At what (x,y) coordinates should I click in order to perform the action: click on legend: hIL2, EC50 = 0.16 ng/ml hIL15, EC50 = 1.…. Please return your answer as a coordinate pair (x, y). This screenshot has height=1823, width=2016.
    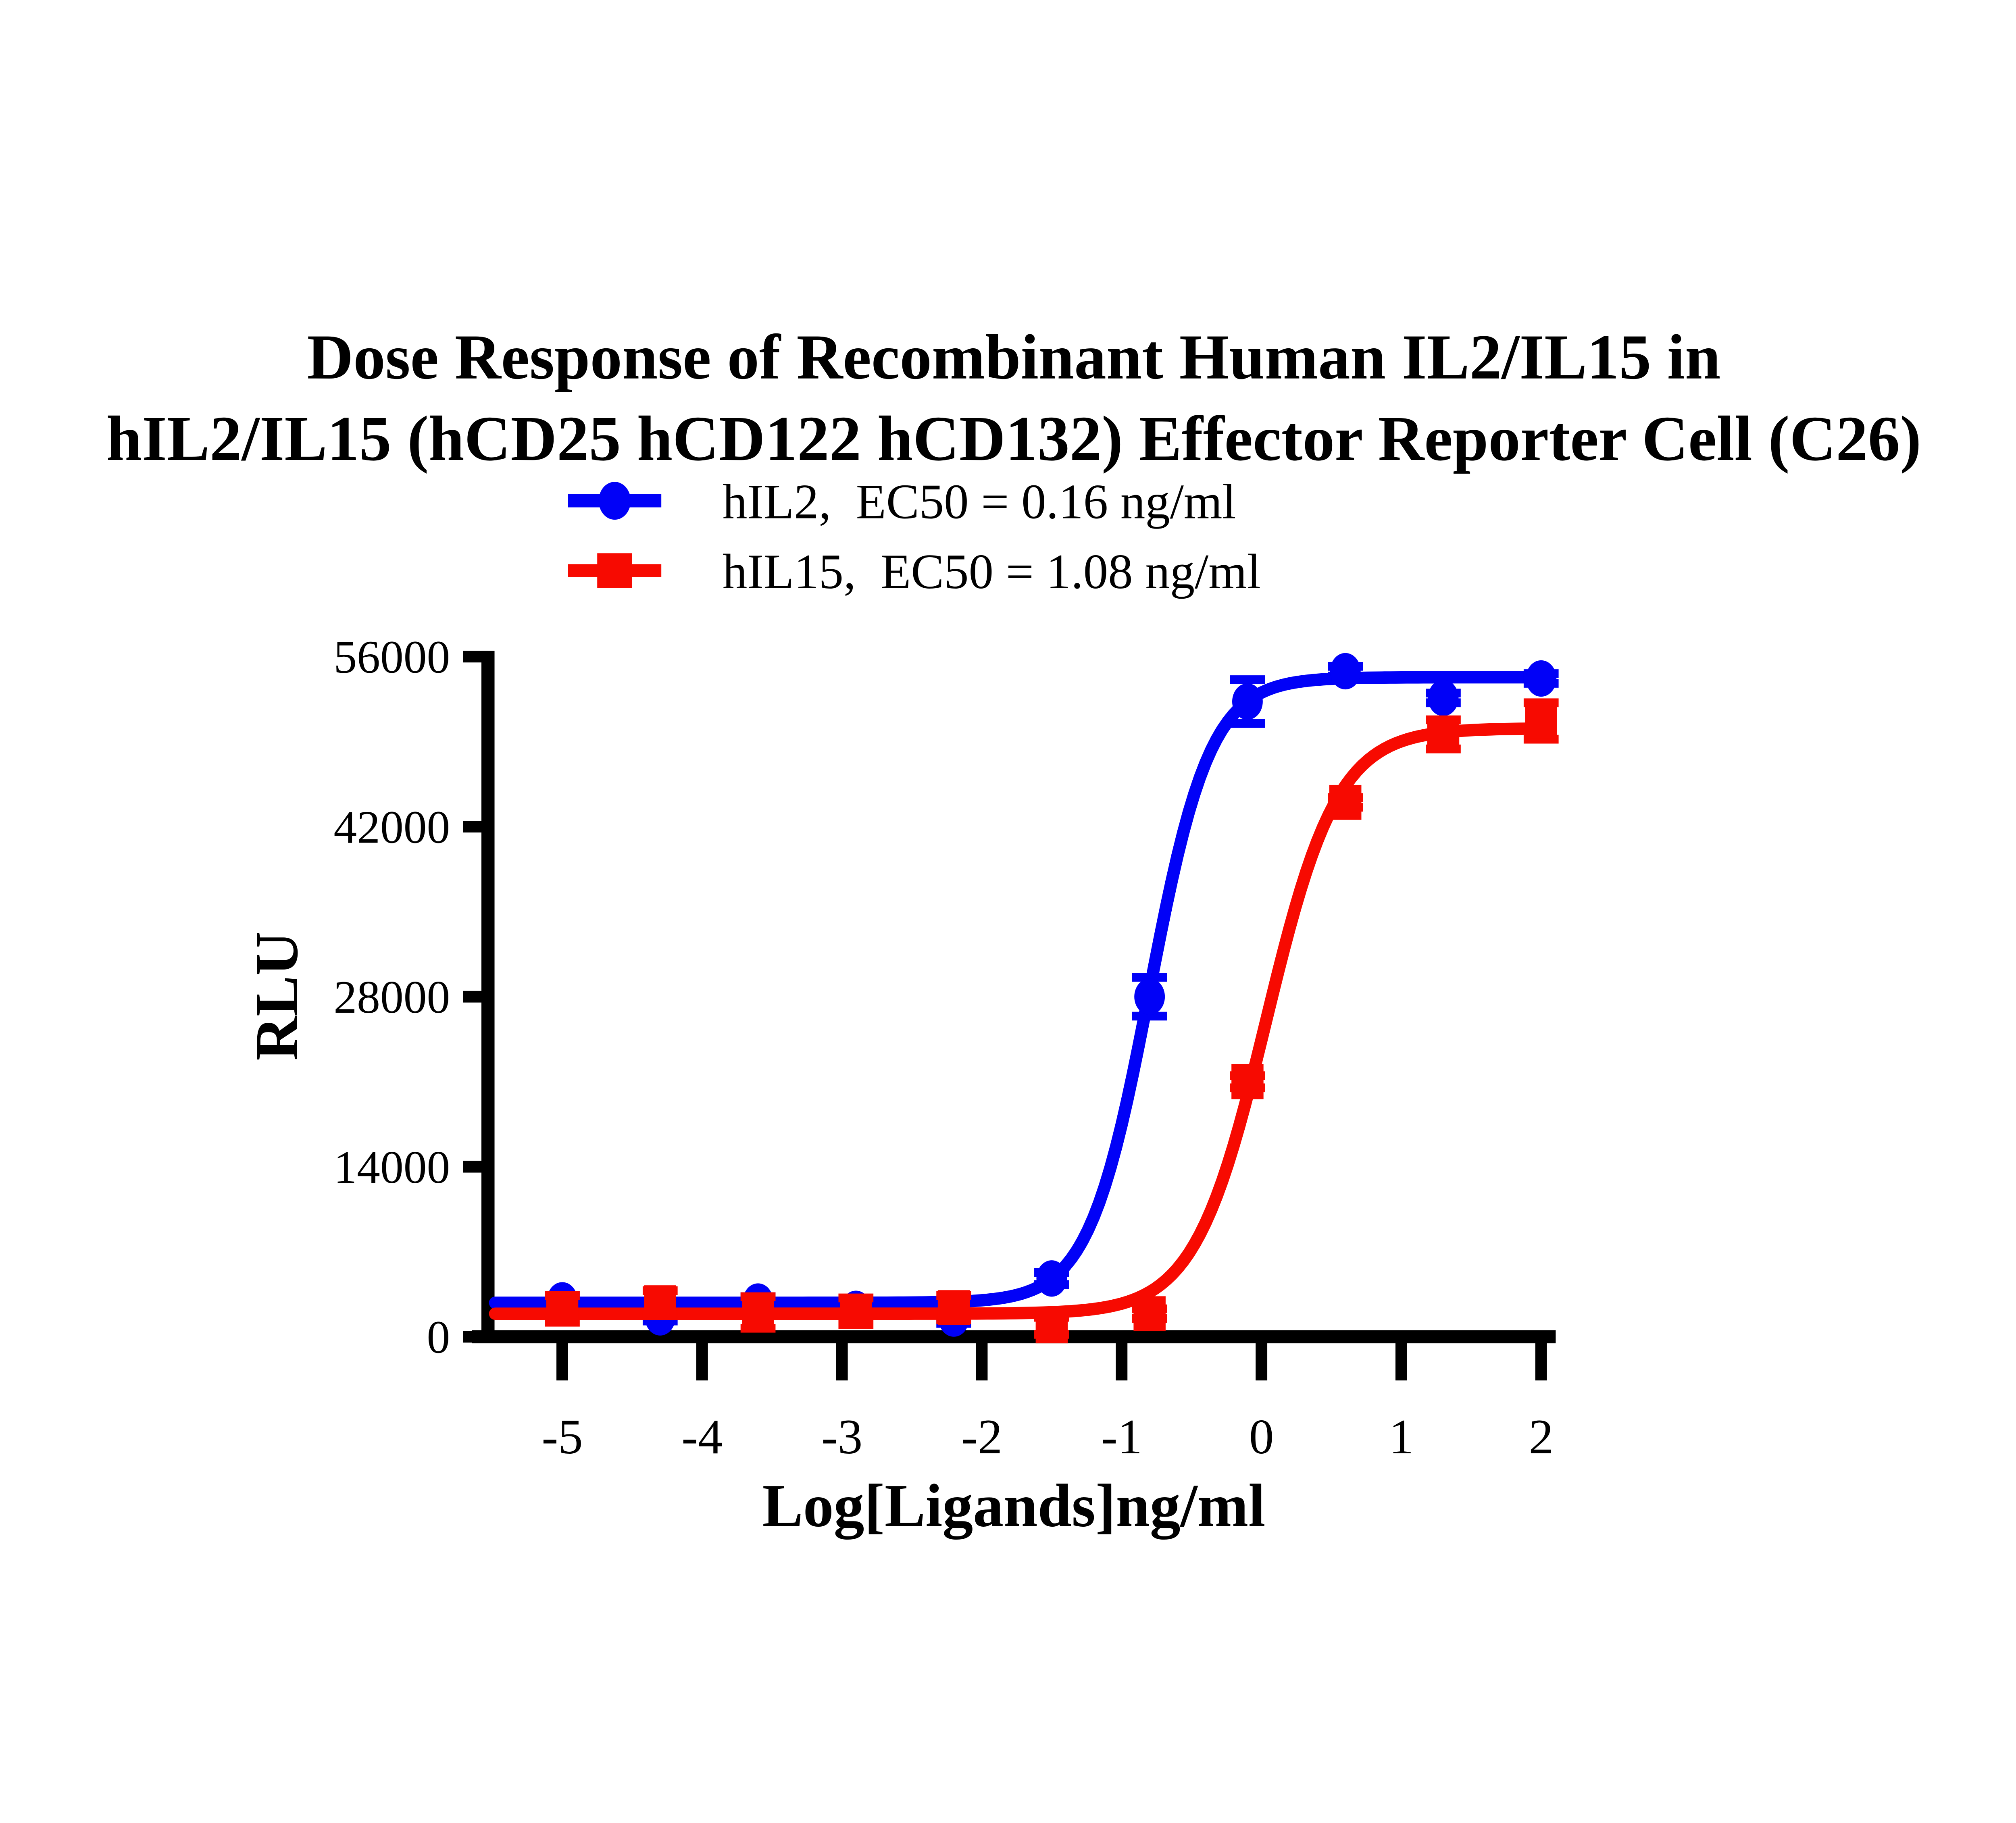
    Looking at the image, I should click on (915, 536).